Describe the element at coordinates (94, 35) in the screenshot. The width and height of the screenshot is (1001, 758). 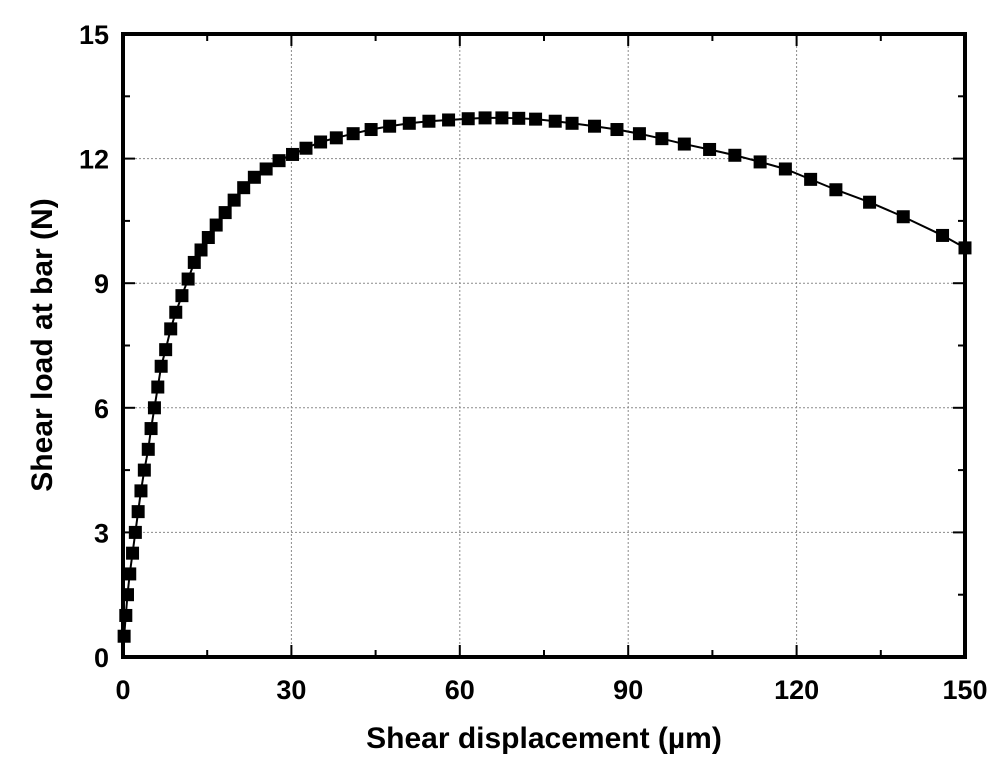
I see `y-tick-label: 15` at that location.